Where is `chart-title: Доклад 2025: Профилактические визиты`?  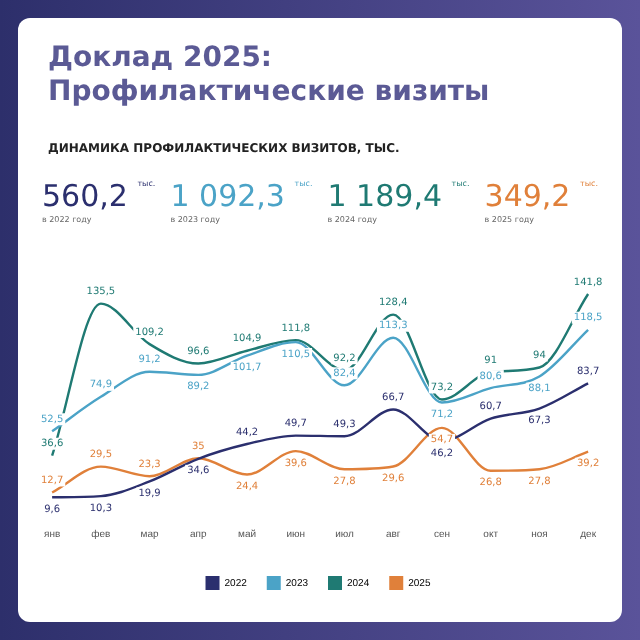
chart-title: Доклад 2025: Профилактические визиты is located at coordinates (270, 76).